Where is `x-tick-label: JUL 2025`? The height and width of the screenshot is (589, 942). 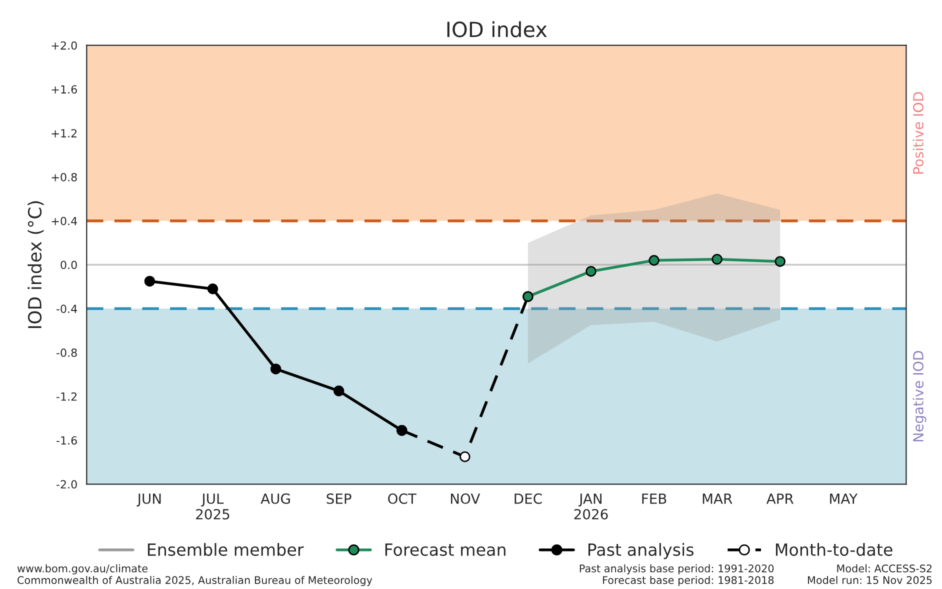 x-tick-label: JUL 2025 is located at coordinates (213, 507).